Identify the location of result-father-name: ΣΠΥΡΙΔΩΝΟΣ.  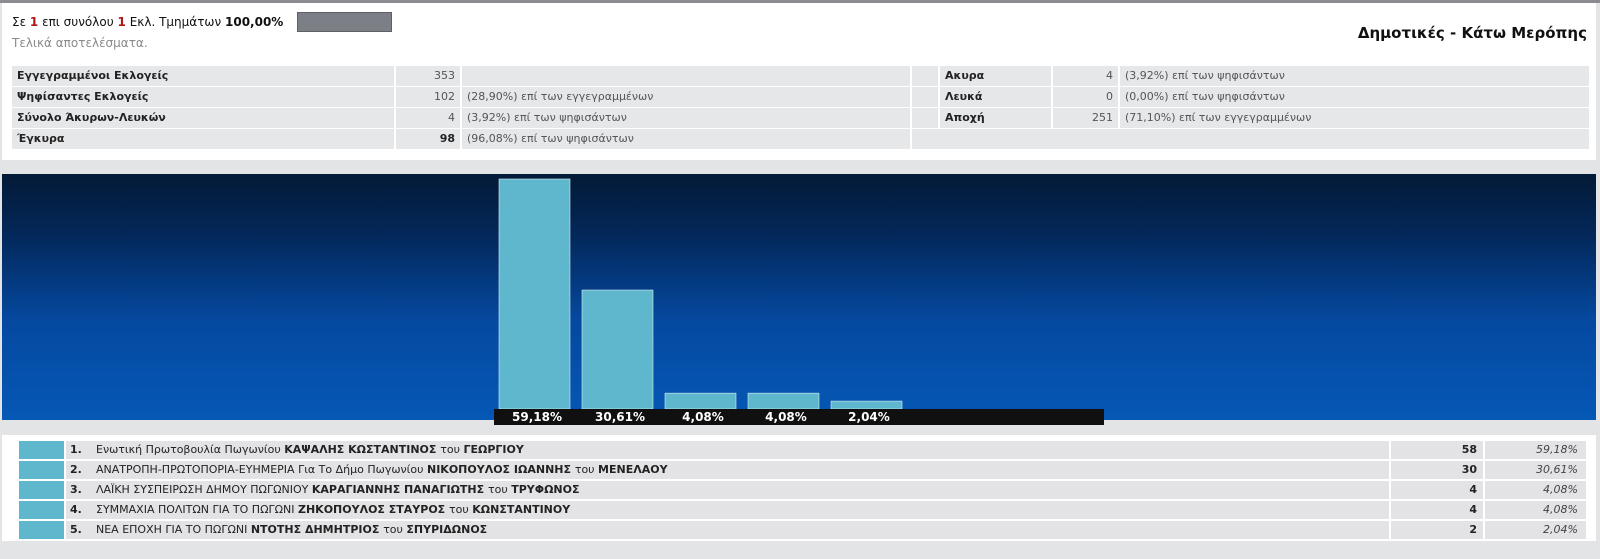
(447, 529).